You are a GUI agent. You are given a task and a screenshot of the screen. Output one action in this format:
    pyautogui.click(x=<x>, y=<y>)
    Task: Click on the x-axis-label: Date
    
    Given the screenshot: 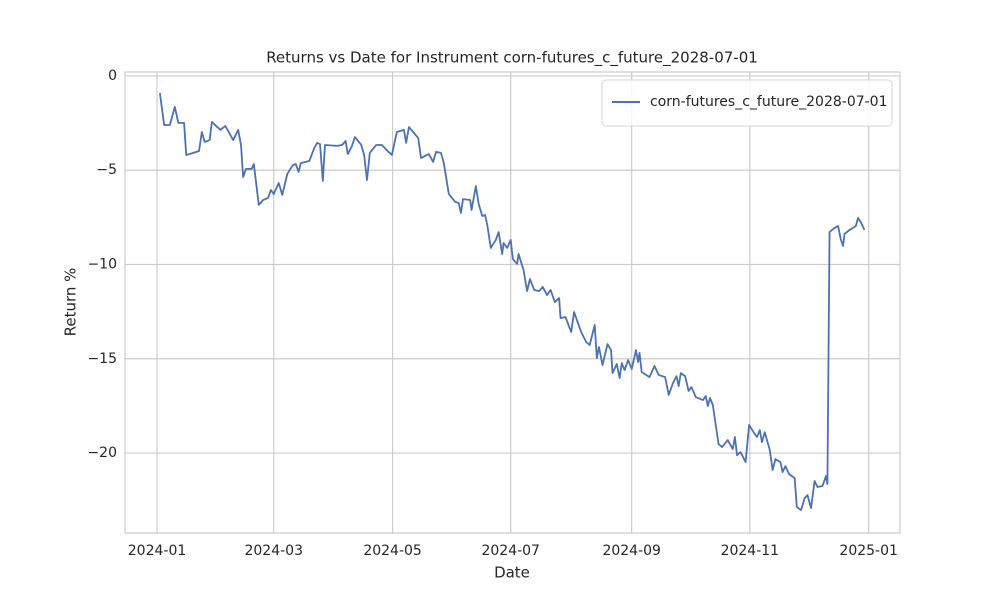 What is the action you would take?
    pyautogui.click(x=512, y=573)
    